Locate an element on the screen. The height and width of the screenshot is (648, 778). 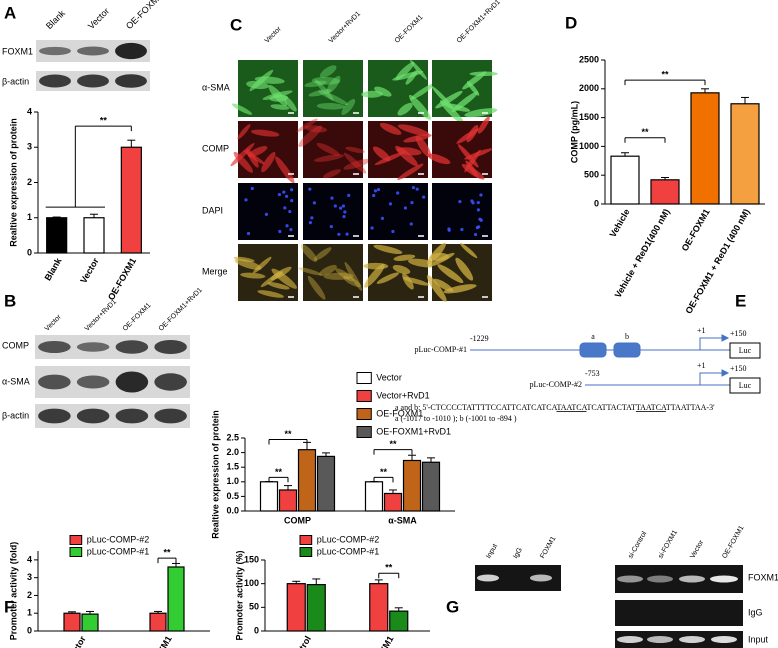
row-label: COMP is located at coordinates (215, 148).